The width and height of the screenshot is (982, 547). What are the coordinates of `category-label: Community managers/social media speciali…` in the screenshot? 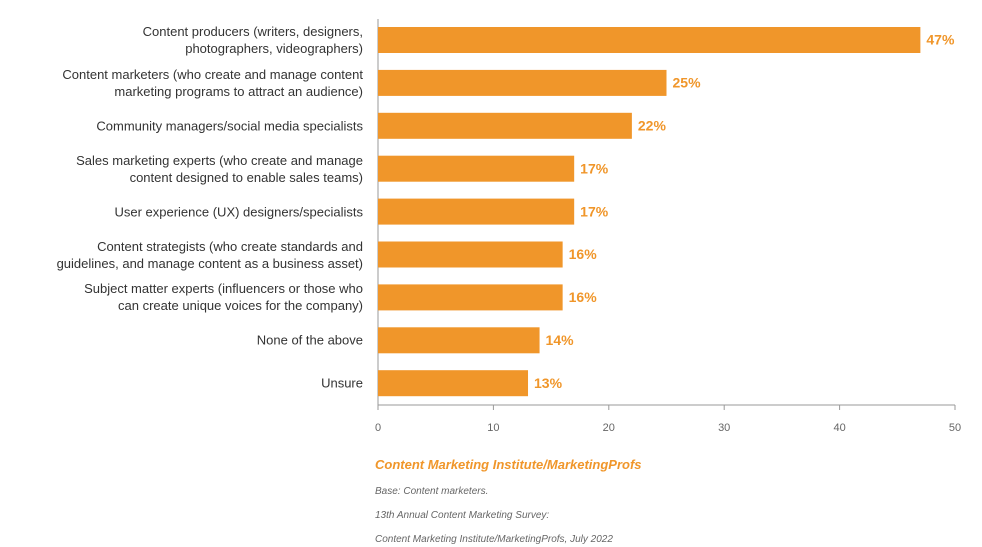 It's located at (229, 126).